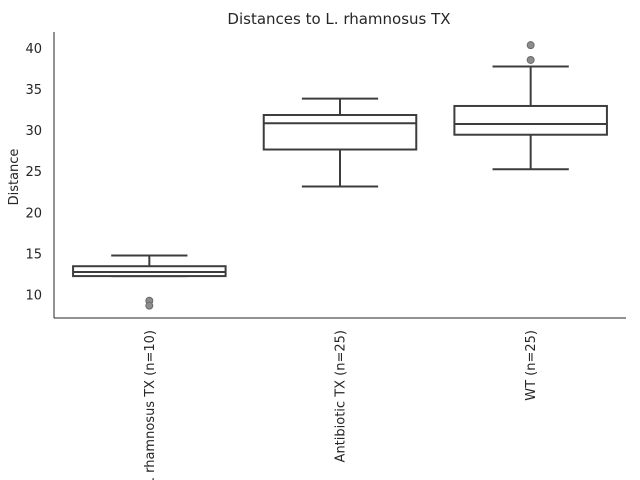 This screenshot has height=480, width=640. I want to click on y-ticks: 10 15 20 25 30 35 40, so click(33, 173).